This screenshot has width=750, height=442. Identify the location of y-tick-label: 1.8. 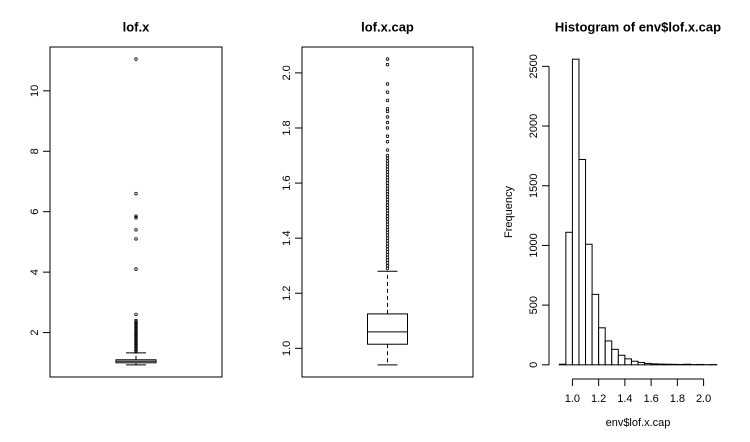
(287, 127).